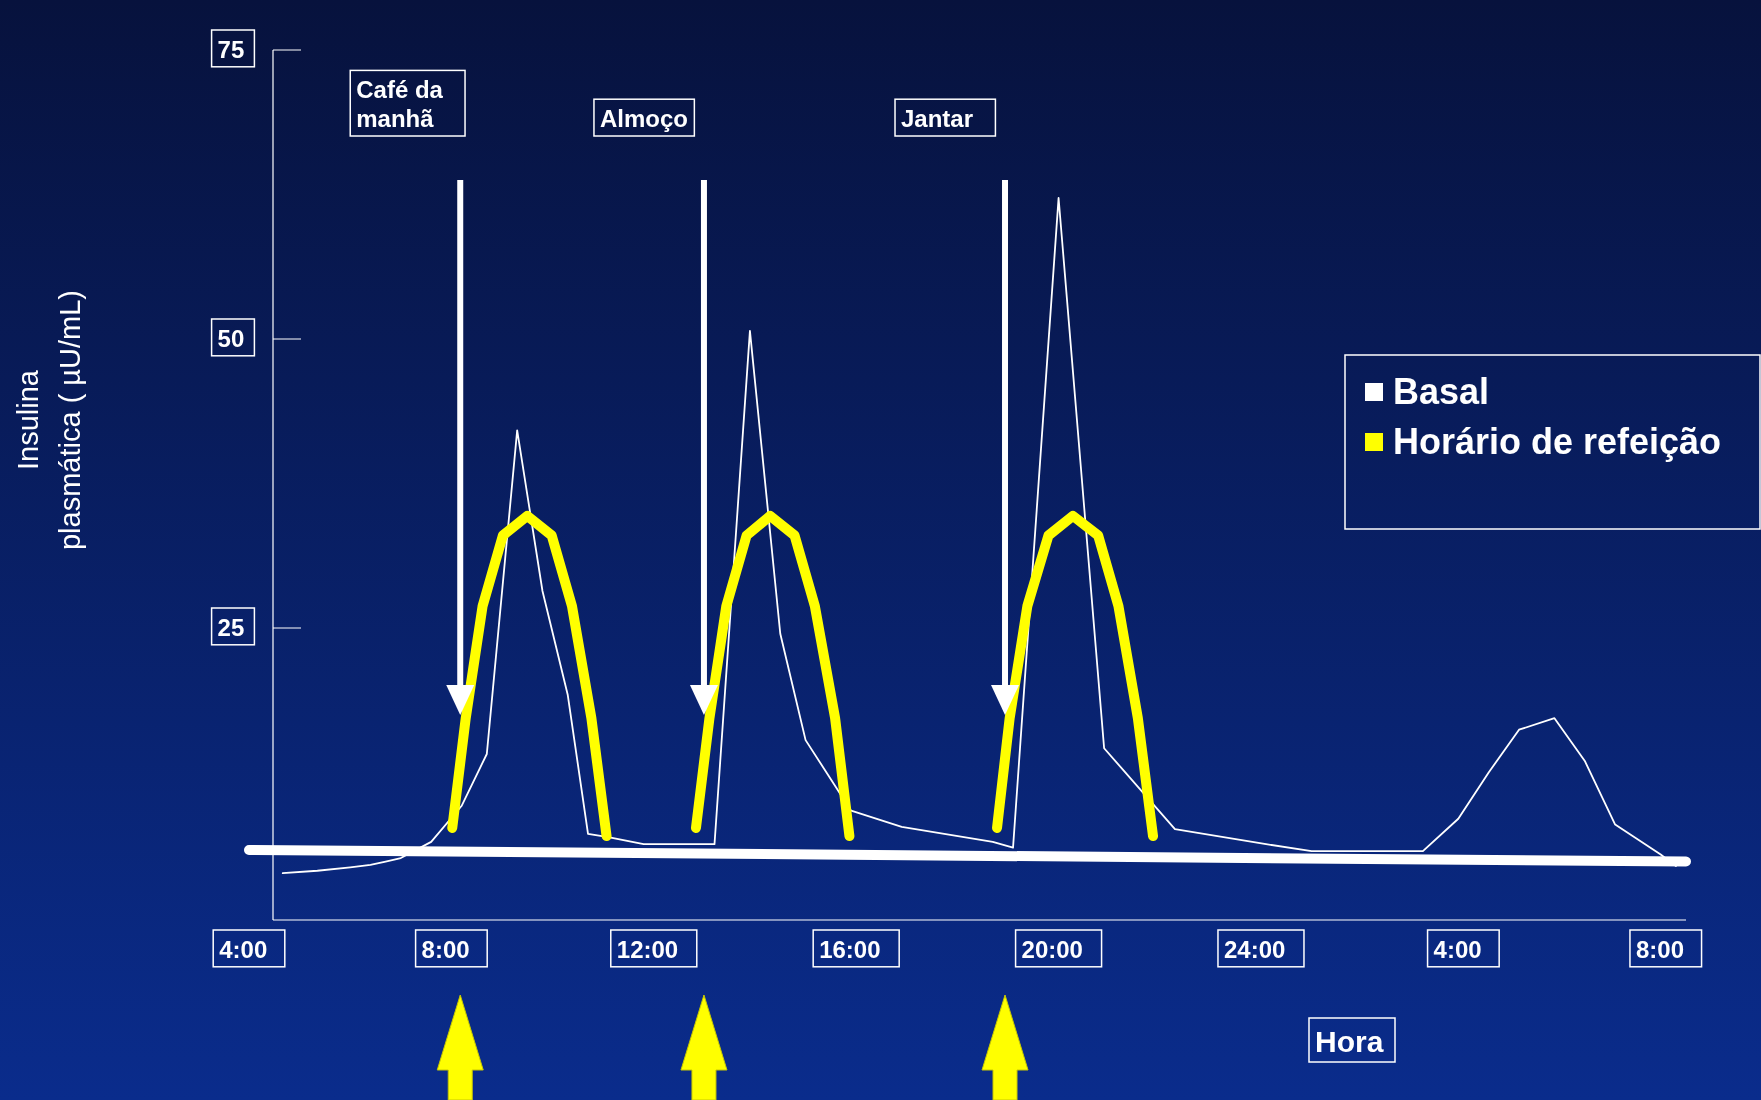 The width and height of the screenshot is (1761, 1100). I want to click on y-tick-label: 75, so click(231, 49).